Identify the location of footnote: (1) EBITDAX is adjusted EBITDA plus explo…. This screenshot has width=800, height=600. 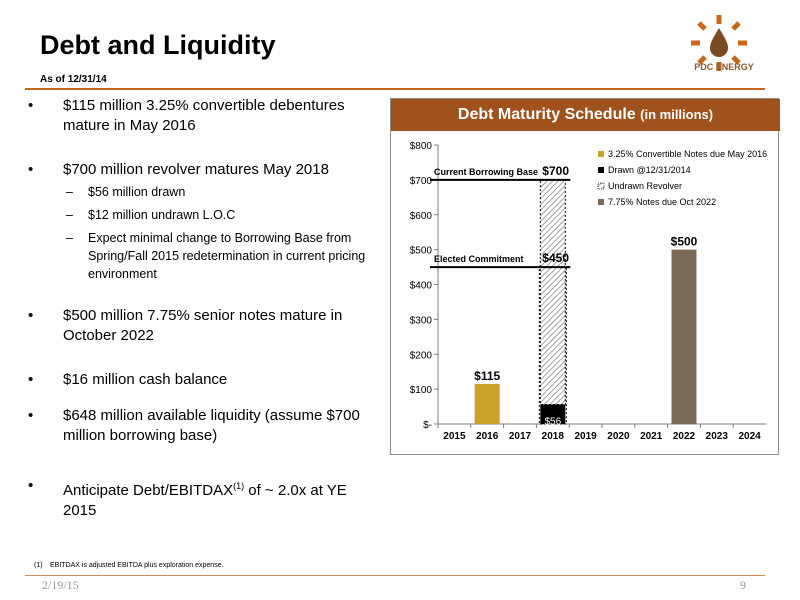
(129, 565).